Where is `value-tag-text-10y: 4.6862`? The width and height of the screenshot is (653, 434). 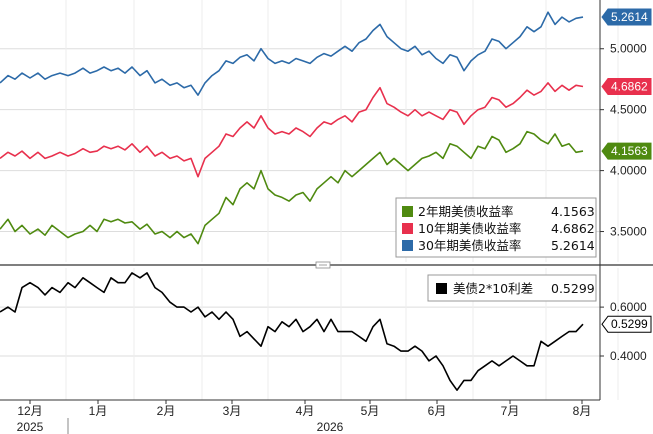 value-tag-text-10y: 4.6862 is located at coordinates (629, 87).